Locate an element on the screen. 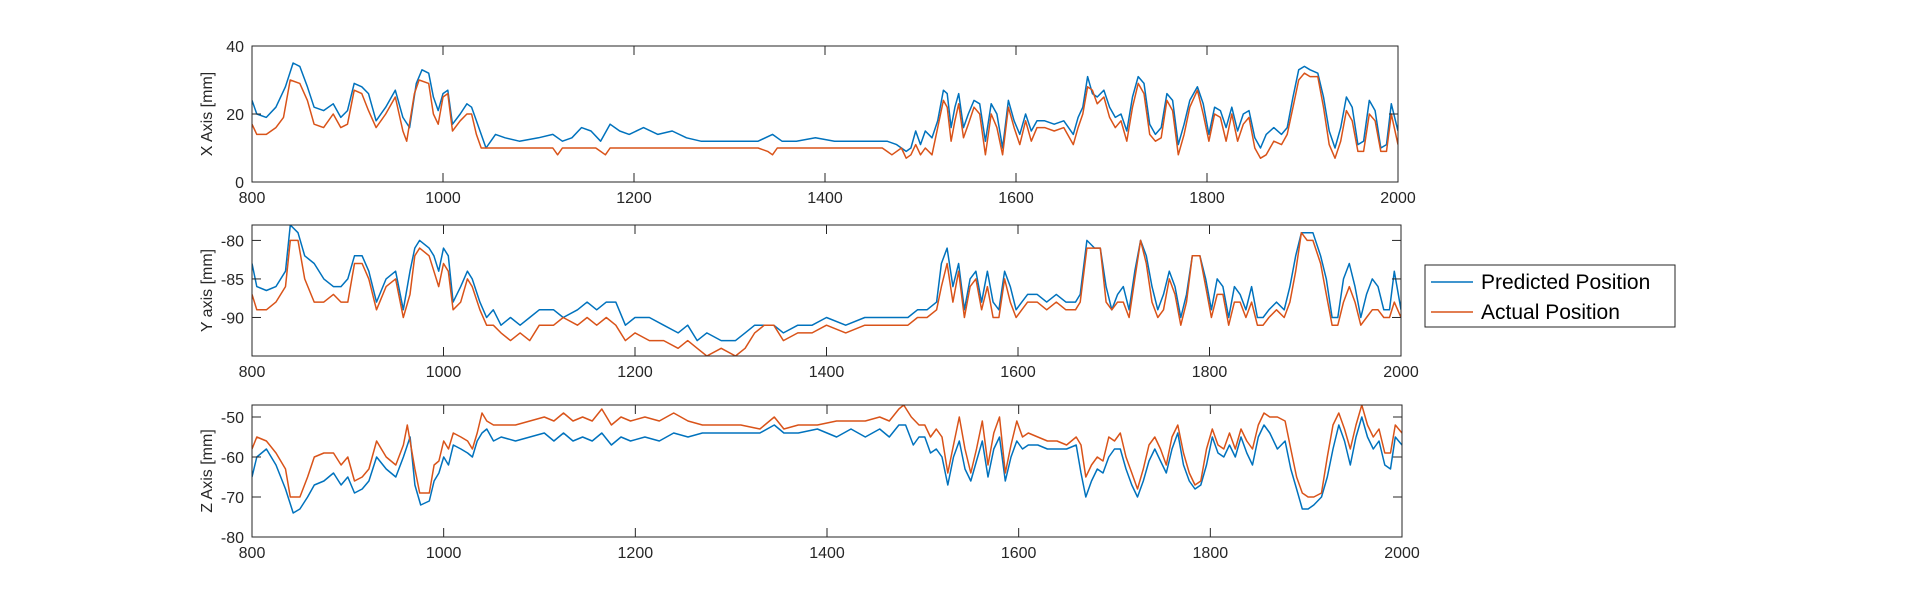  legend: Predicted Position Actual Position is located at coordinates (1550, 296).